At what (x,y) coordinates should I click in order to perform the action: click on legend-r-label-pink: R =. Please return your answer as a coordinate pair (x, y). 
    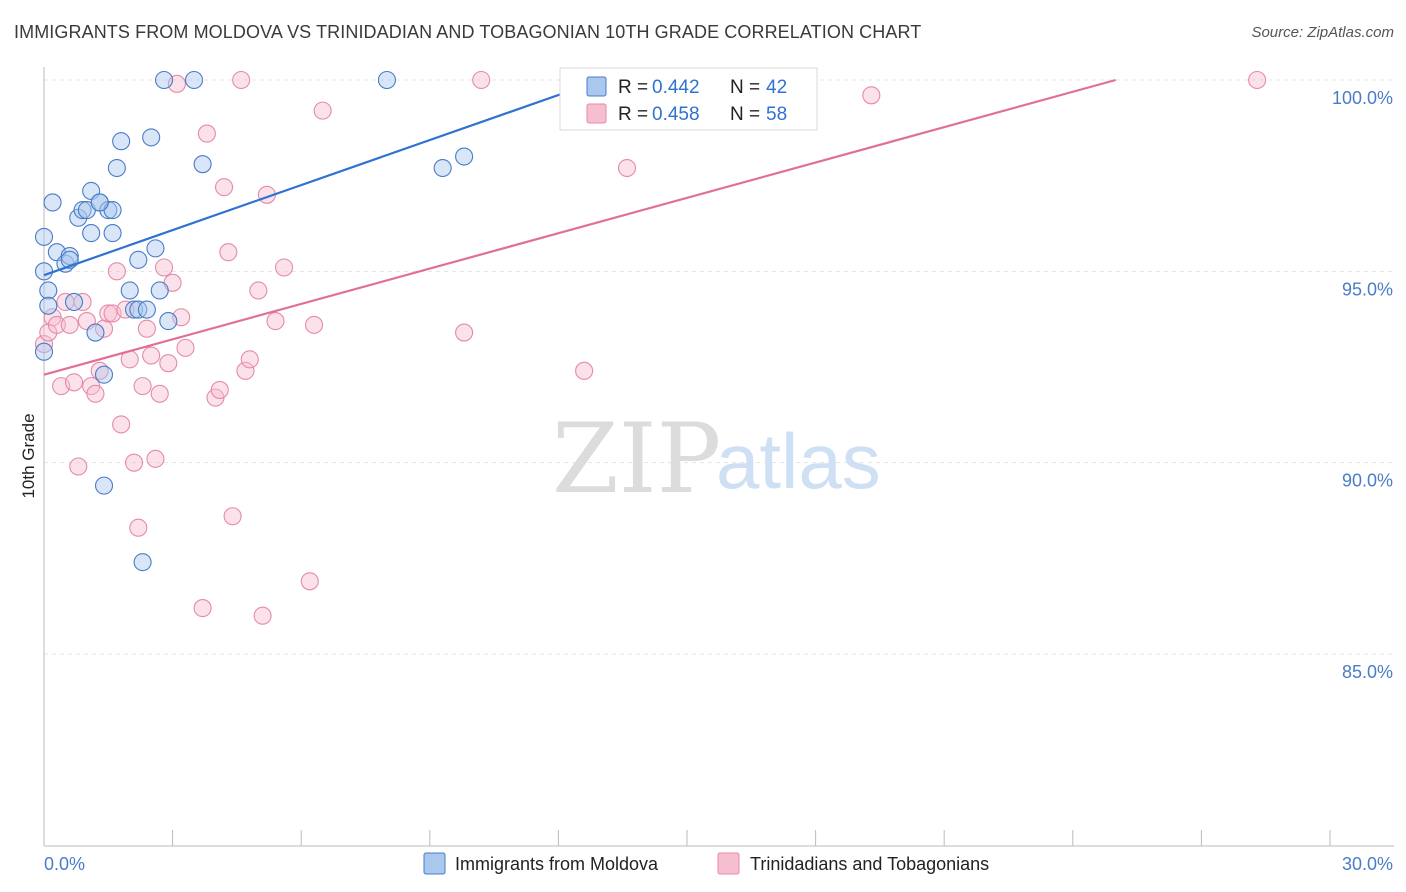
    Looking at the image, I should click on (633, 114).